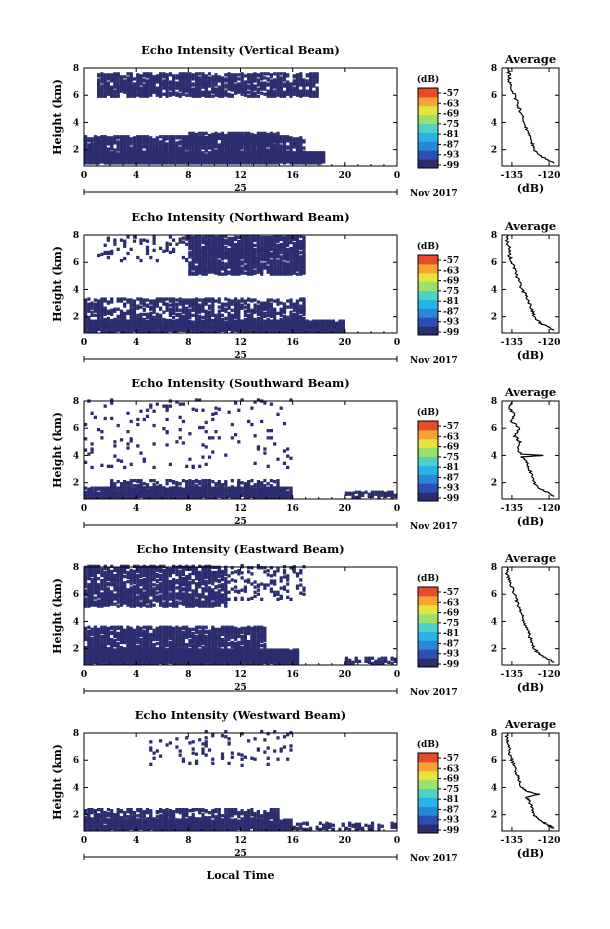 This screenshot has width=610, height=929. What do you see at coordinates (494, 96) in the screenshot?
I see `average-y-tick-label: 6` at bounding box center [494, 96].